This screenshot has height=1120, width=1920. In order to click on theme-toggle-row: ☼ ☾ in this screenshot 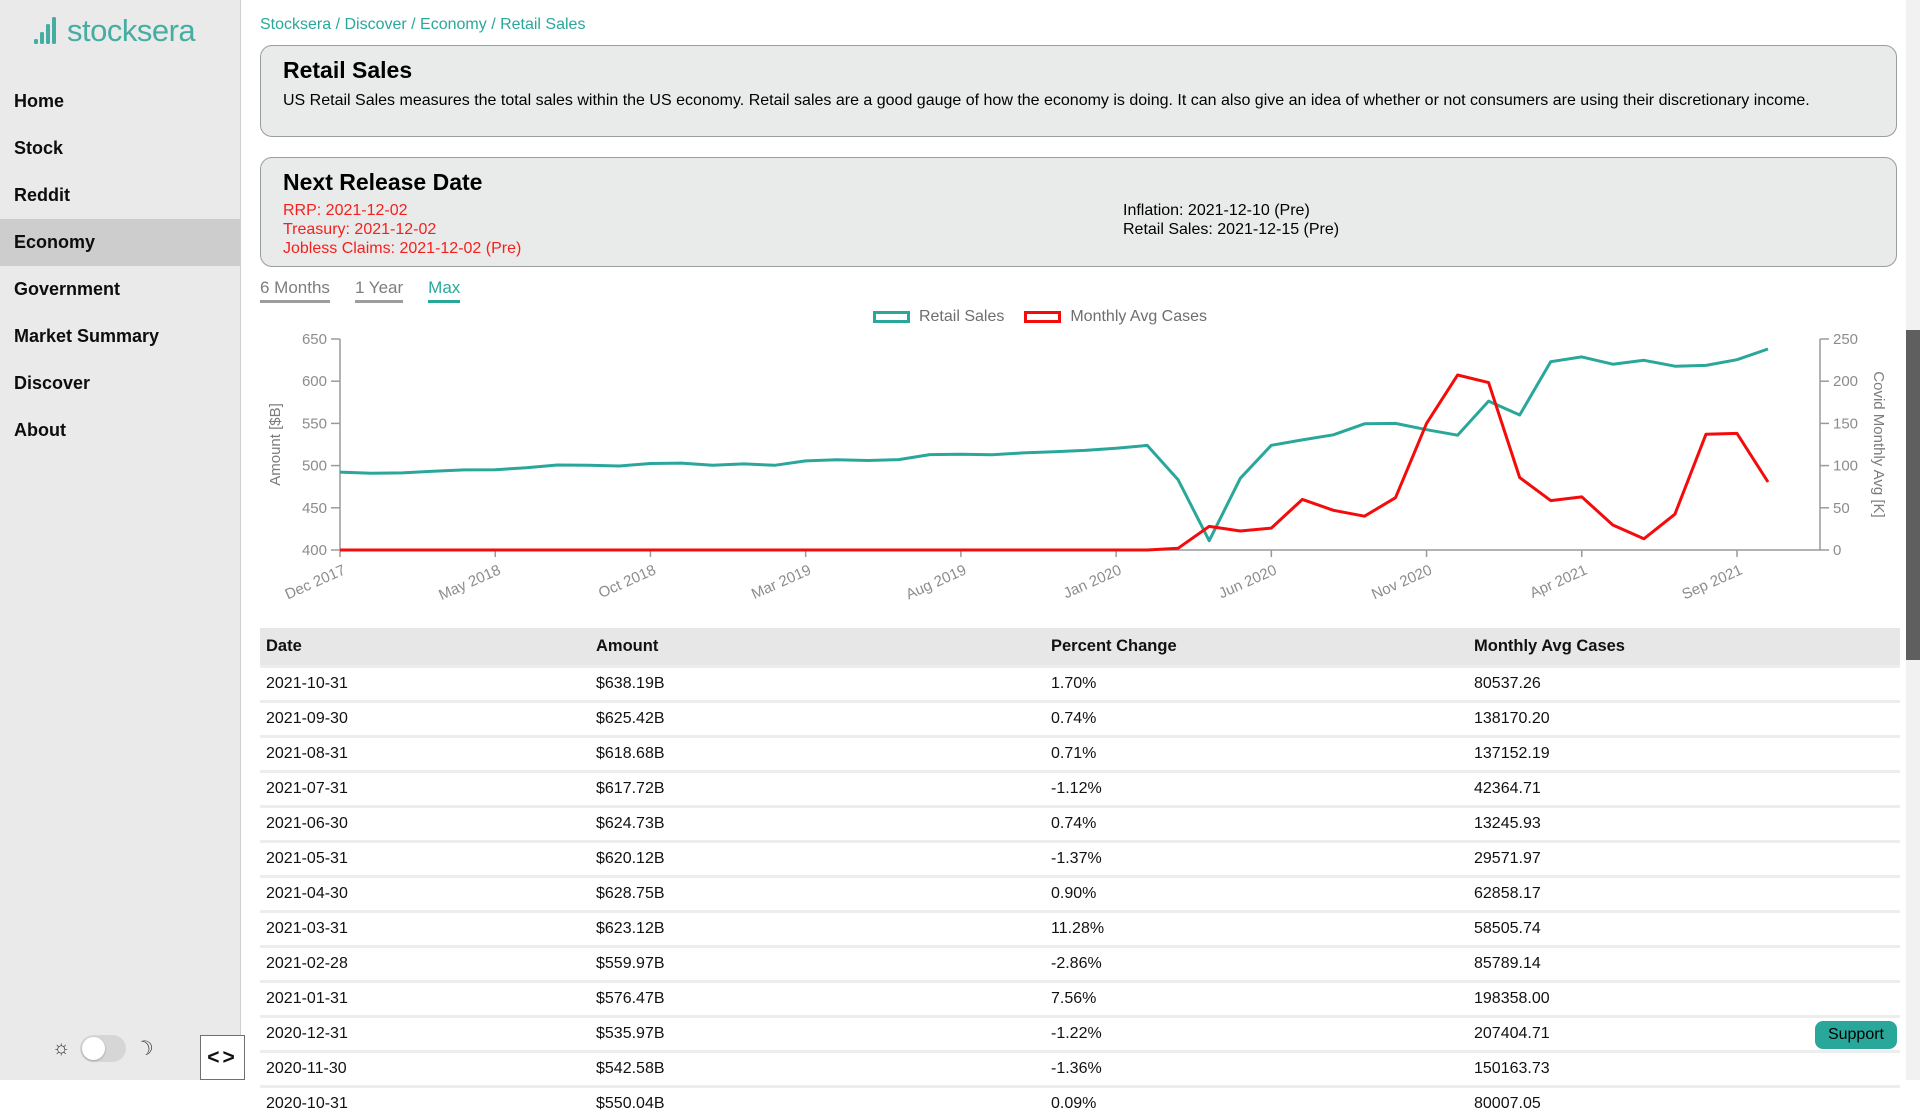, I will do `click(103, 1048)`.